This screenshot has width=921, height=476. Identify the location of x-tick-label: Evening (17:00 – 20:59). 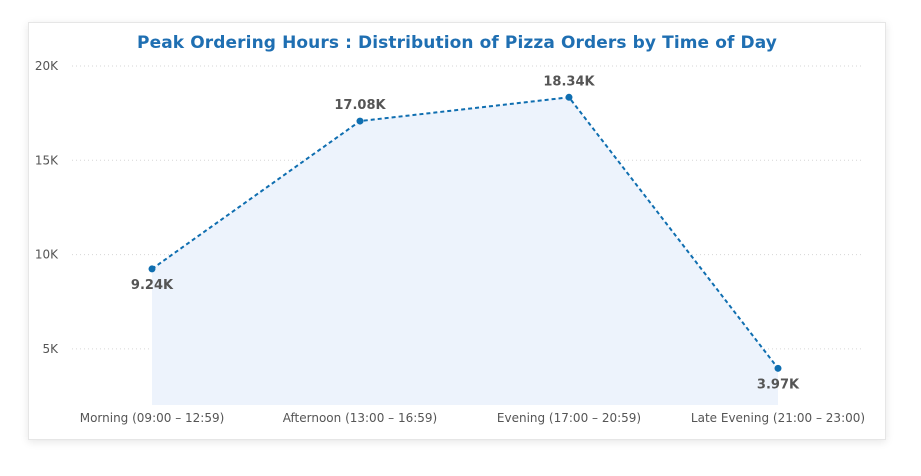
(569, 418).